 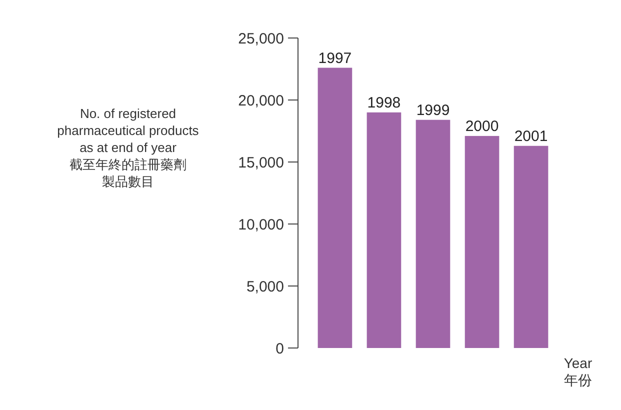 I want to click on x-tick-label: 1999, so click(x=433, y=110).